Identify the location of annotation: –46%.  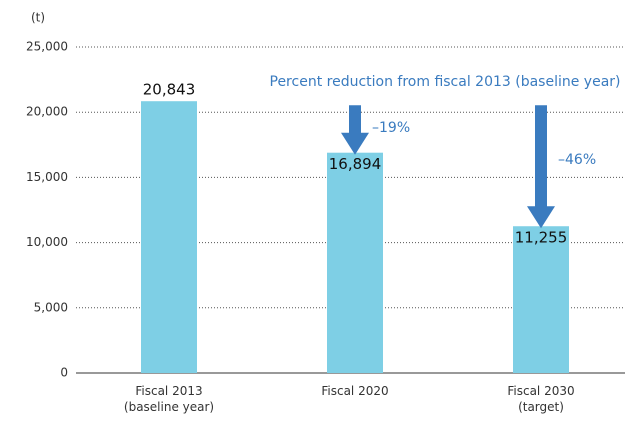
(577, 160).